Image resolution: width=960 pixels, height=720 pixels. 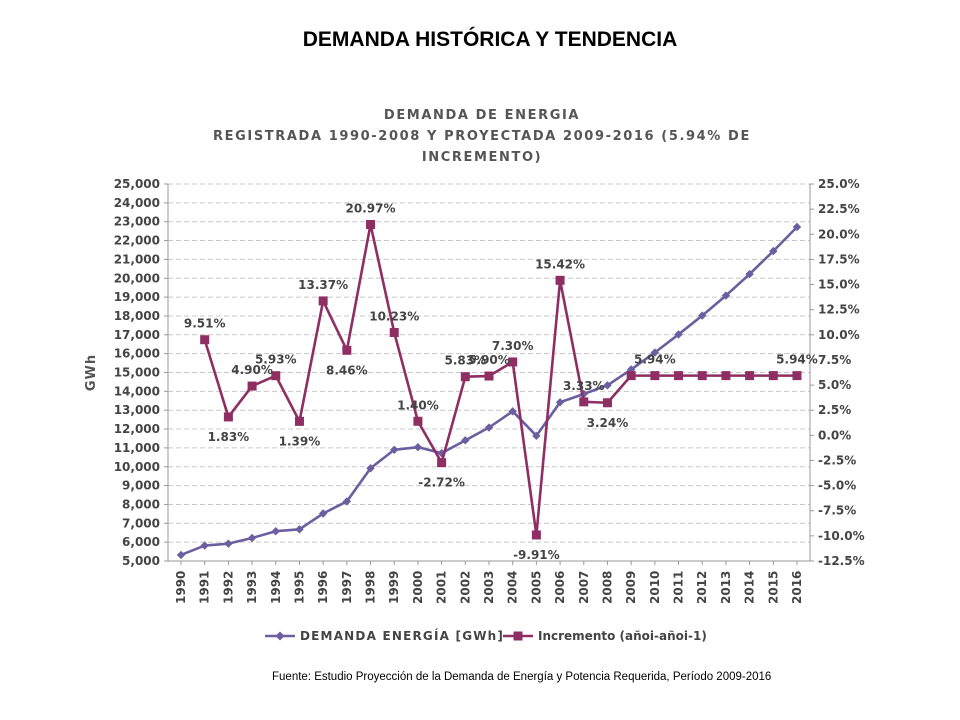 What do you see at coordinates (834, 410) in the screenshot?
I see `right-tick-label: 2.5%` at bounding box center [834, 410].